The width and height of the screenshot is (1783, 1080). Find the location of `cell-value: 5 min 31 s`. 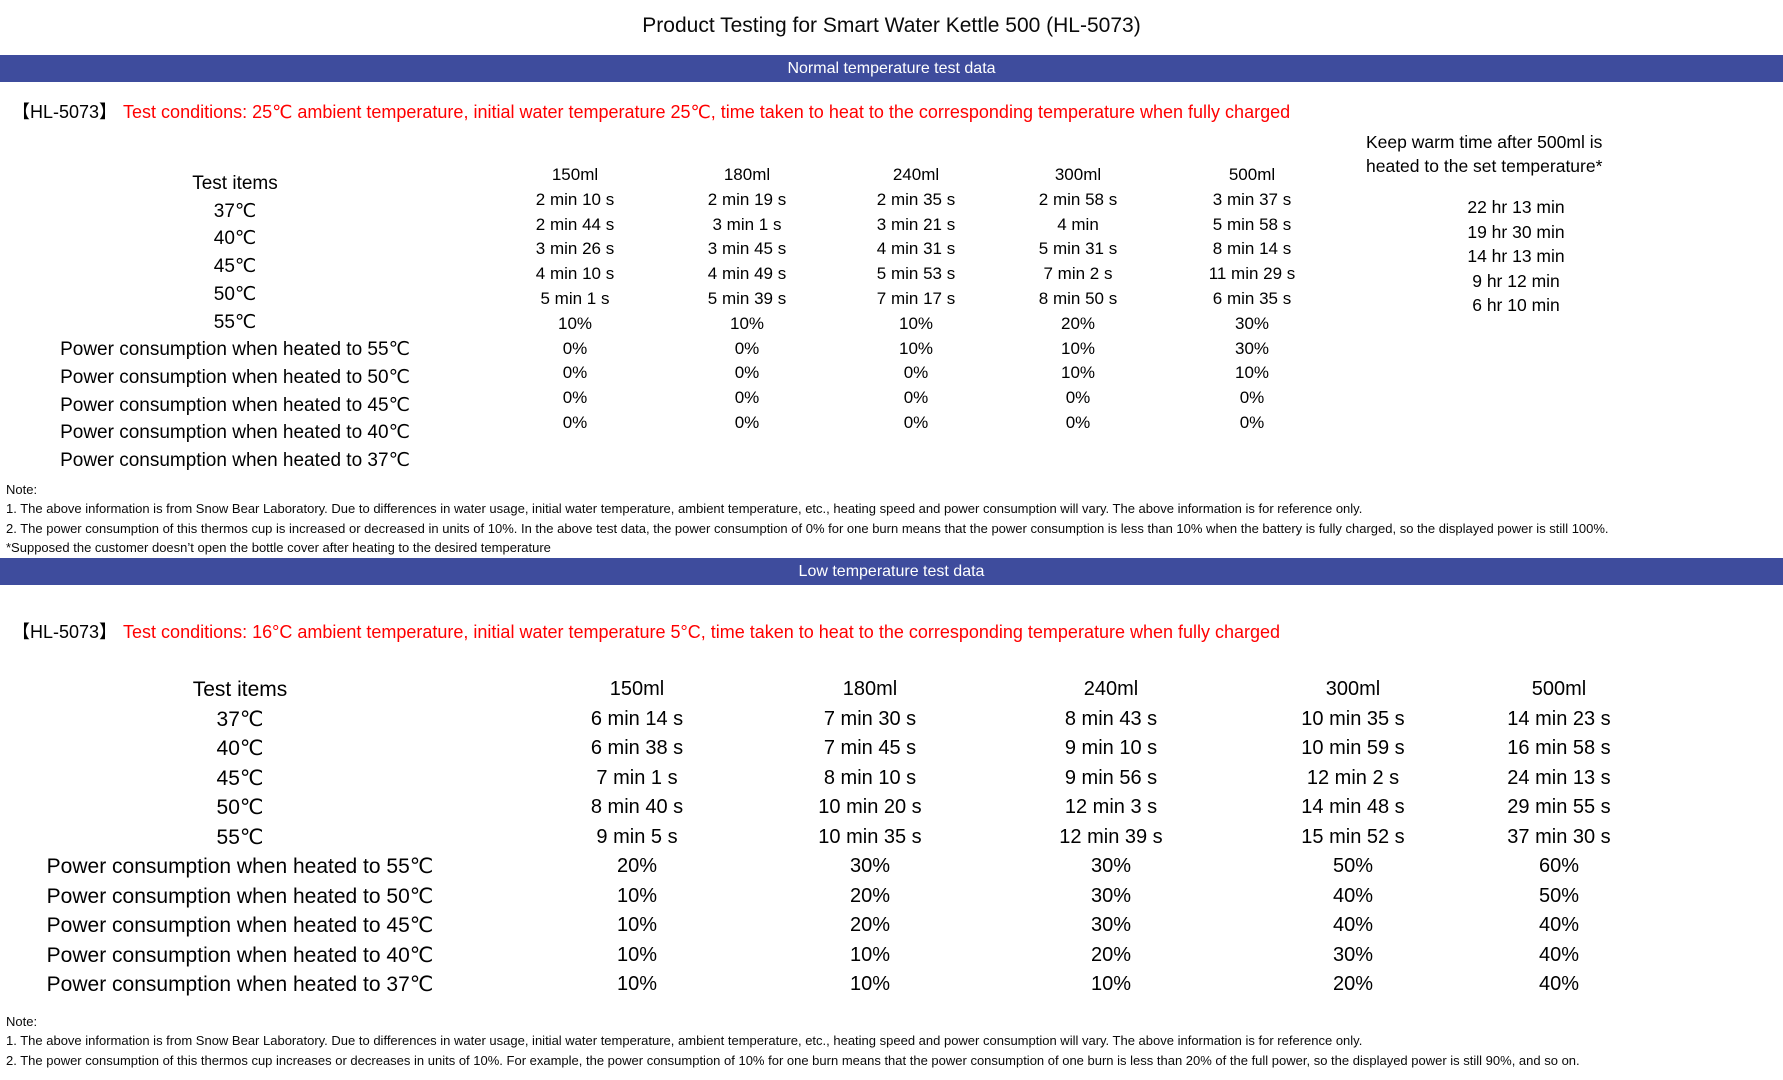

cell-value: 5 min 31 s is located at coordinates (1078, 249).